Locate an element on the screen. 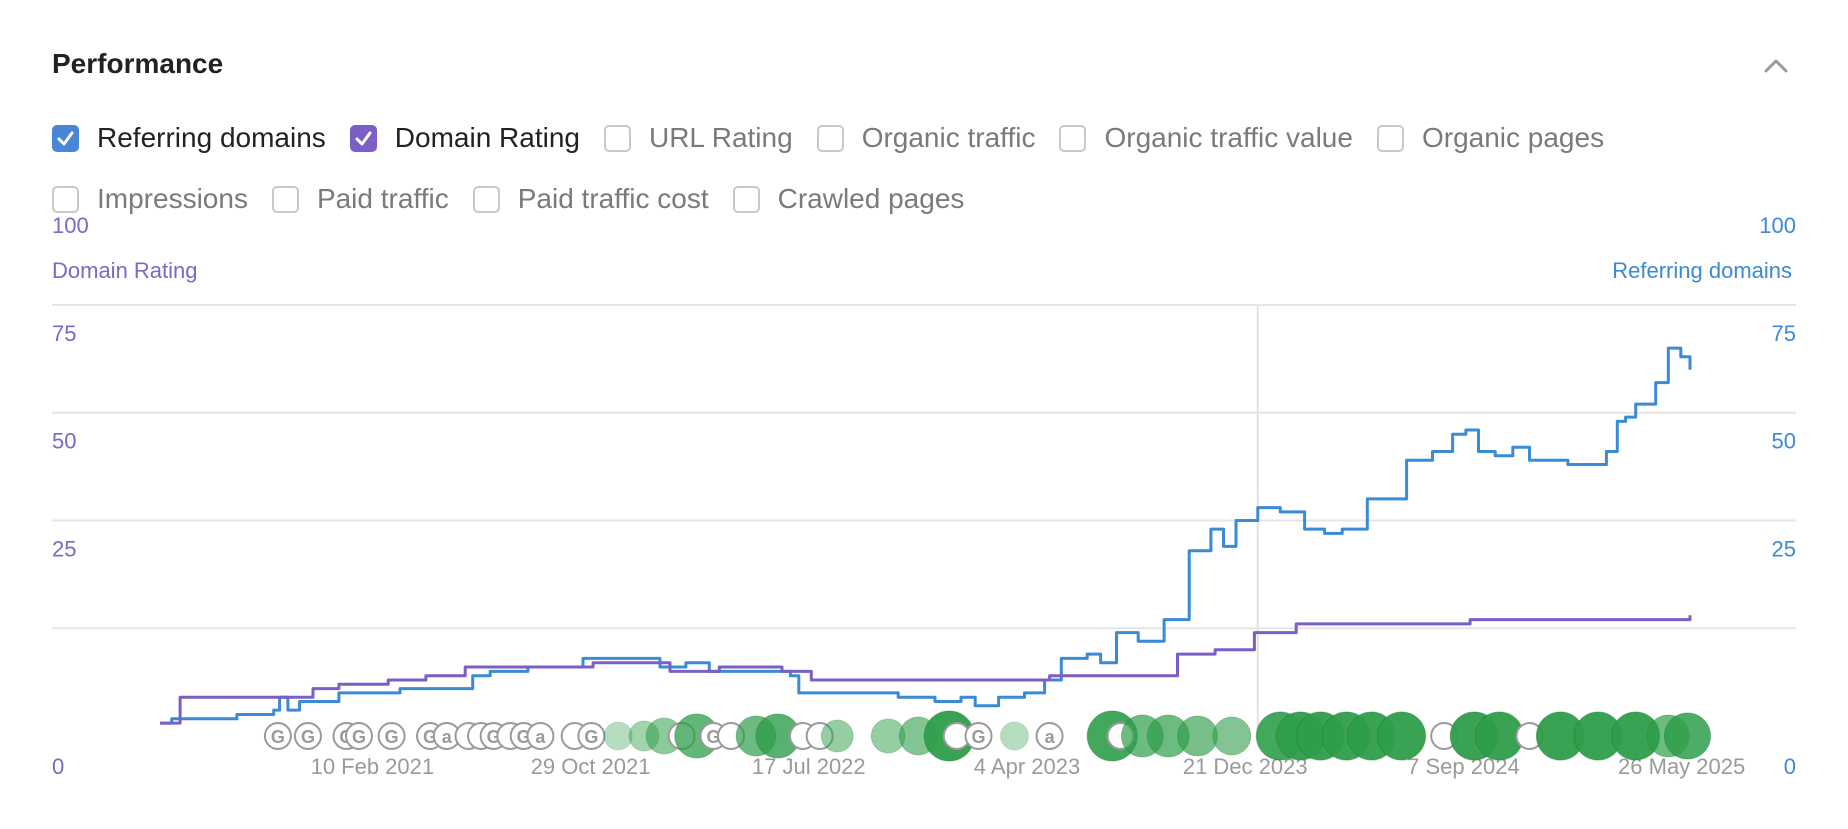  metric-toggle-label: Domain Rating is located at coordinates (487, 137).